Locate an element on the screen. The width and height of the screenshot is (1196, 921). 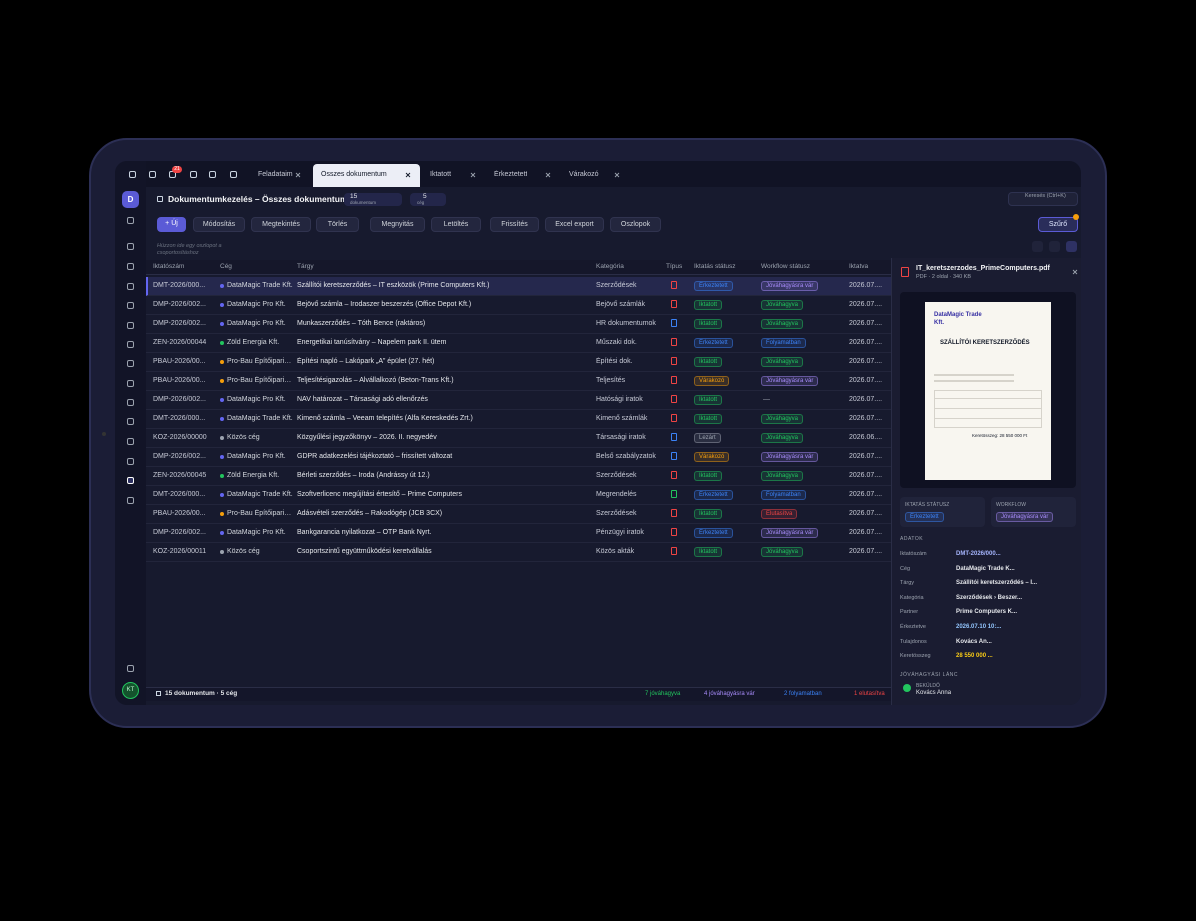
toolbar-button: Letöltés is located at coordinates (456, 224).